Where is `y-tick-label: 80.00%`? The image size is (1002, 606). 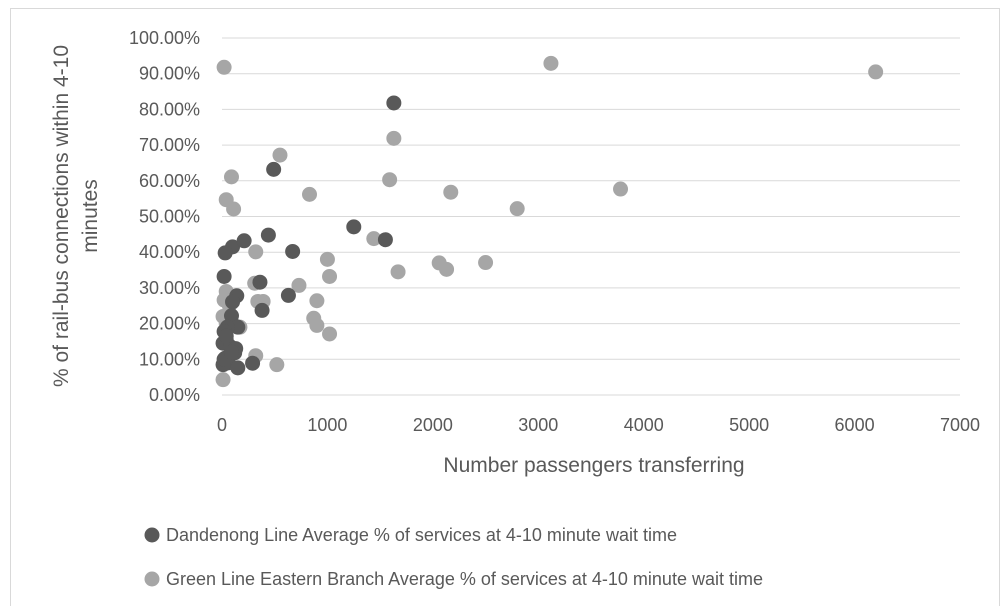
y-tick-label: 80.00% is located at coordinates (169, 109).